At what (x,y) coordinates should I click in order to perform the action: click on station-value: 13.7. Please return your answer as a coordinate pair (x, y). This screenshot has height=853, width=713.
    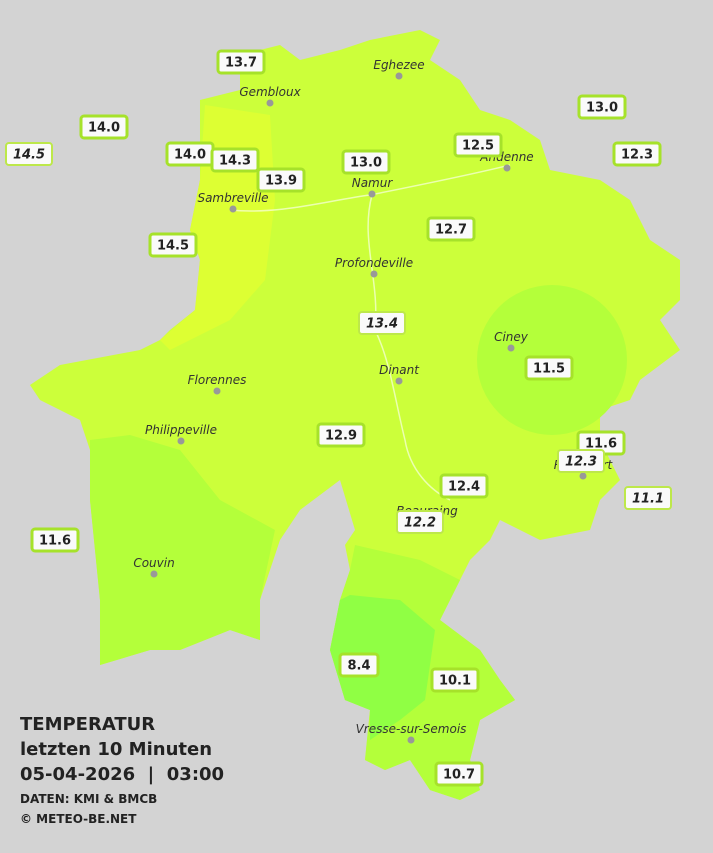
    Looking at the image, I should click on (241, 63).